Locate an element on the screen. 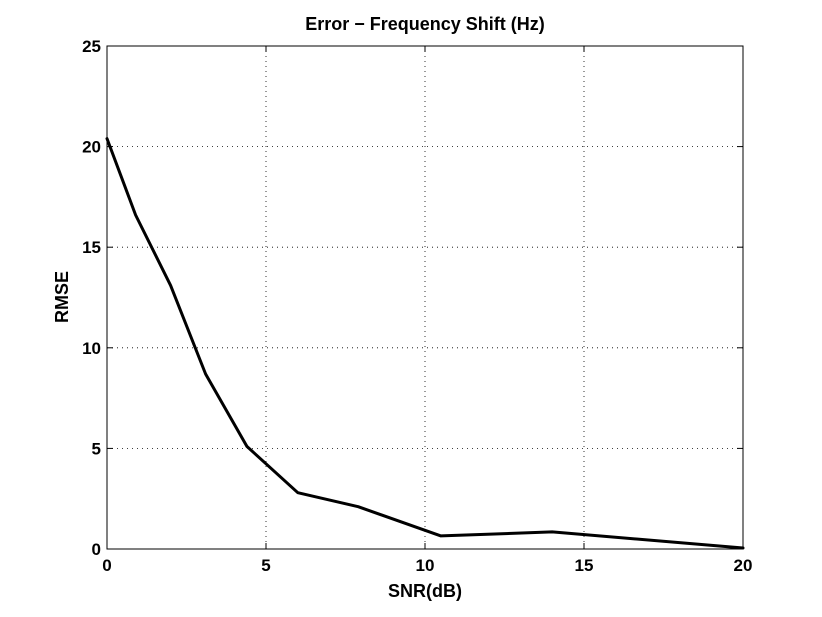  y-tick-label: 25 is located at coordinates (91, 46).